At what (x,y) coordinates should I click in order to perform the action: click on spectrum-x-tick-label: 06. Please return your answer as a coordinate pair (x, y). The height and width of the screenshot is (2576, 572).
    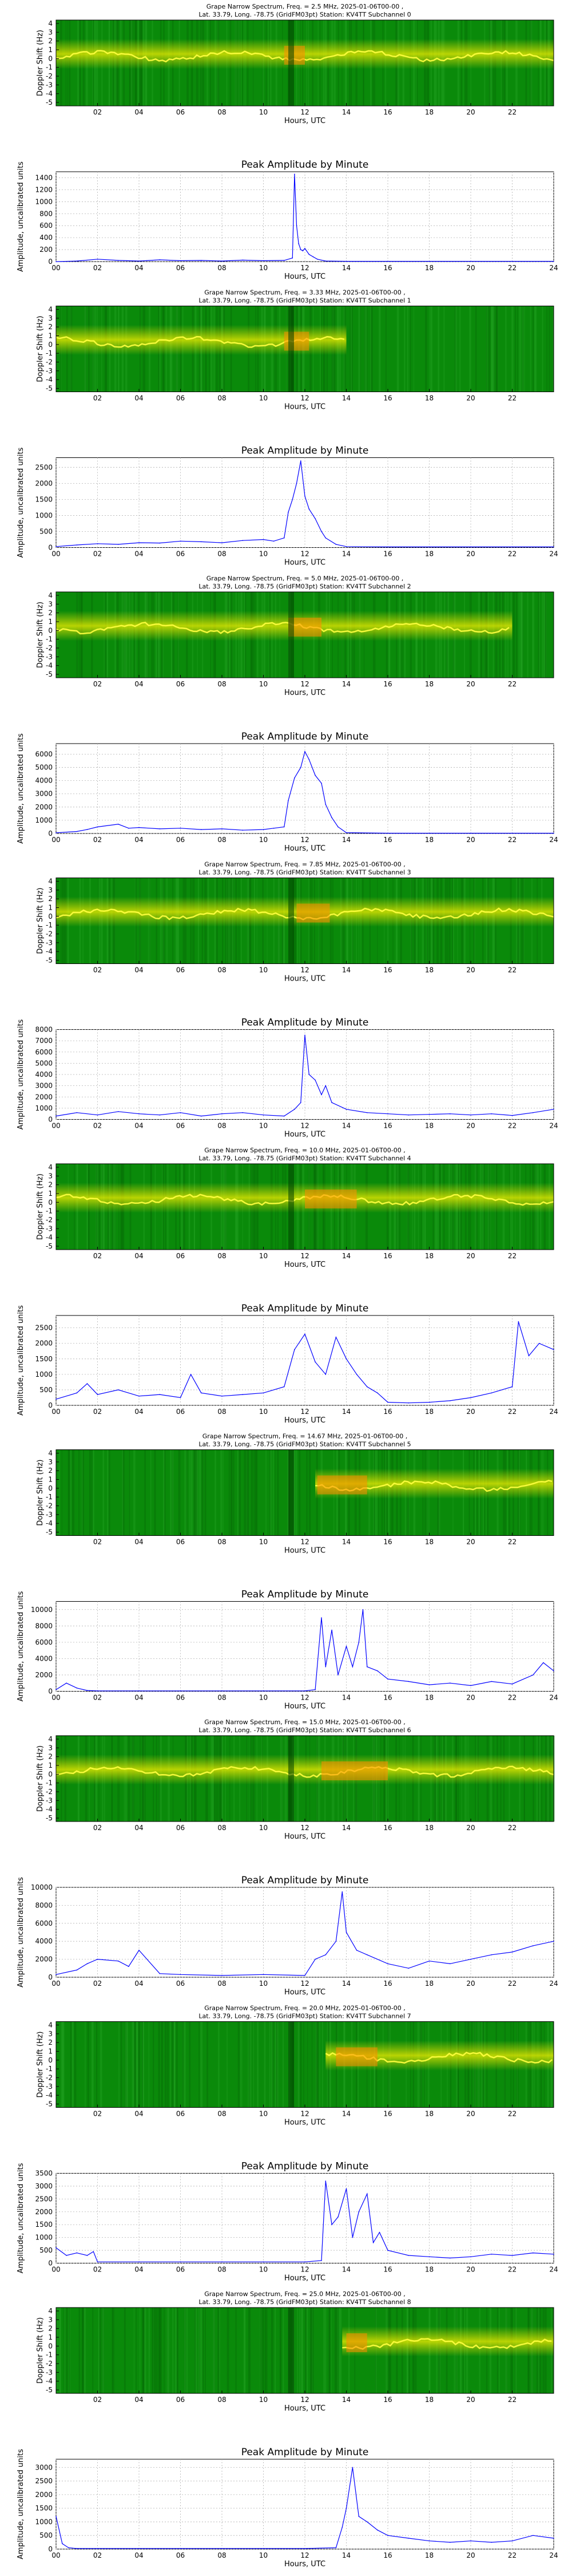
    Looking at the image, I should click on (180, 684).